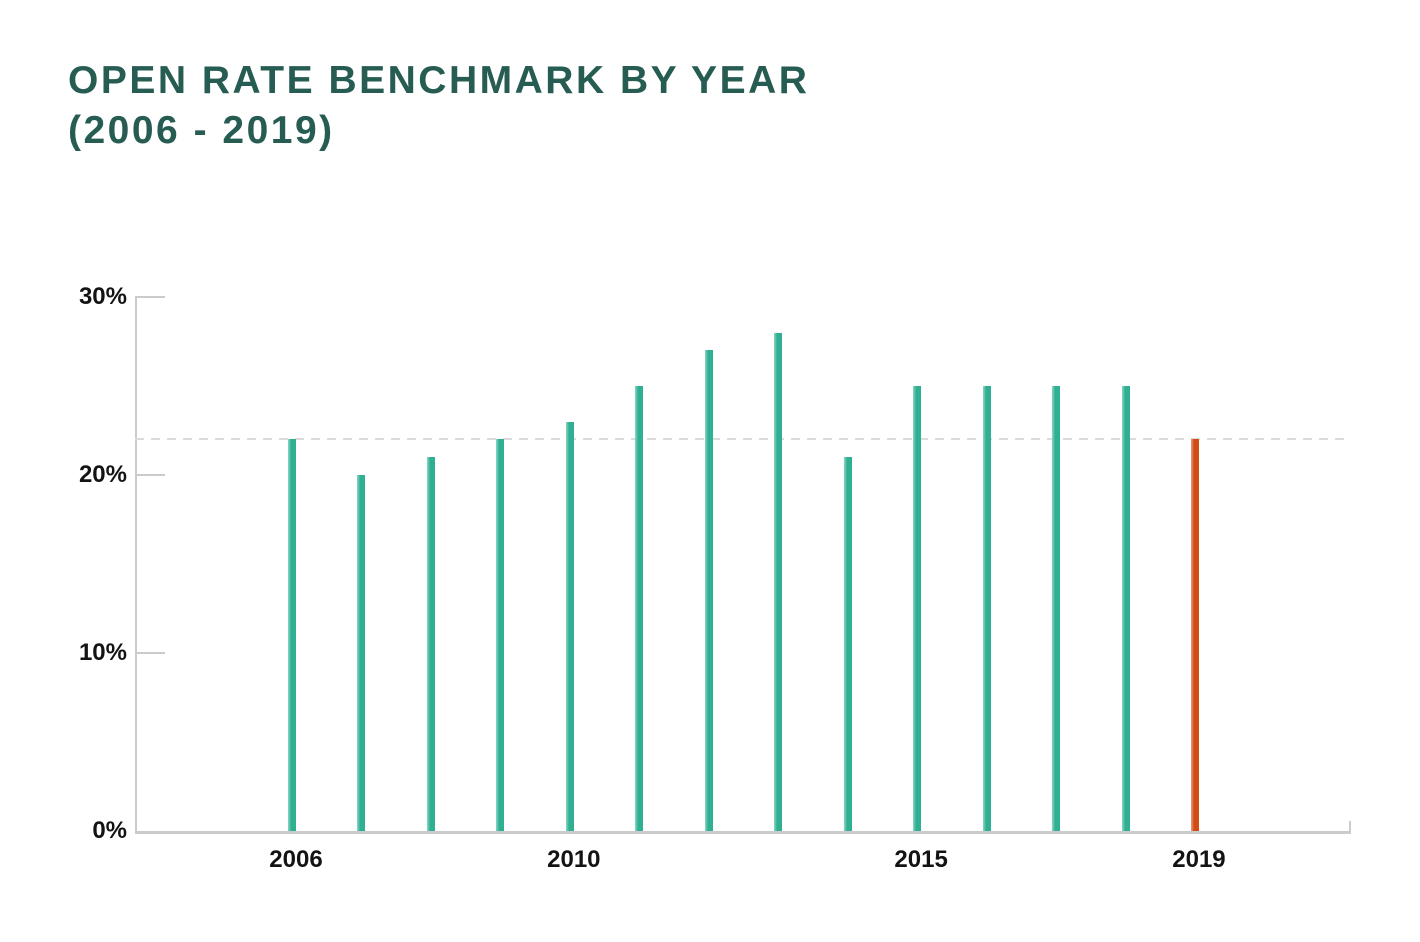  What do you see at coordinates (639, 608) in the screenshot?
I see `bar-2011` at bounding box center [639, 608].